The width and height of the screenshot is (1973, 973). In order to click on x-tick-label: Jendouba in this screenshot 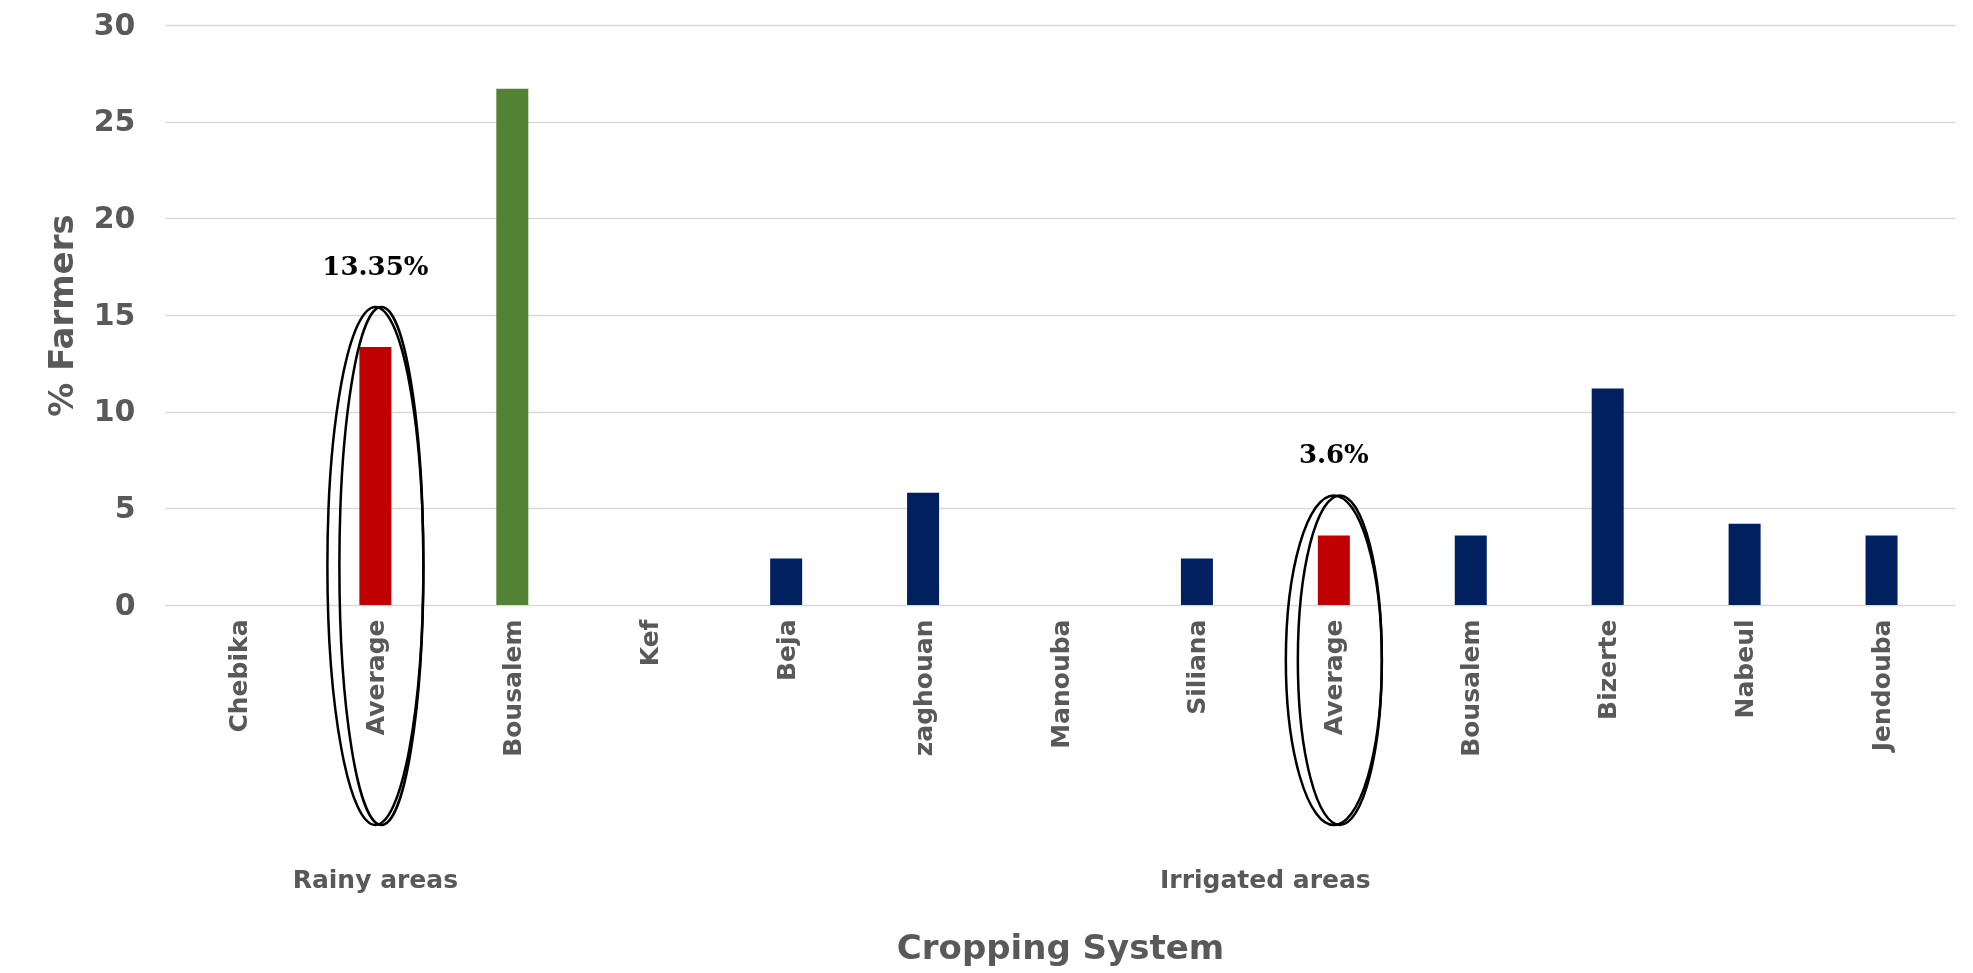, I will do `click(1882, 686)`.